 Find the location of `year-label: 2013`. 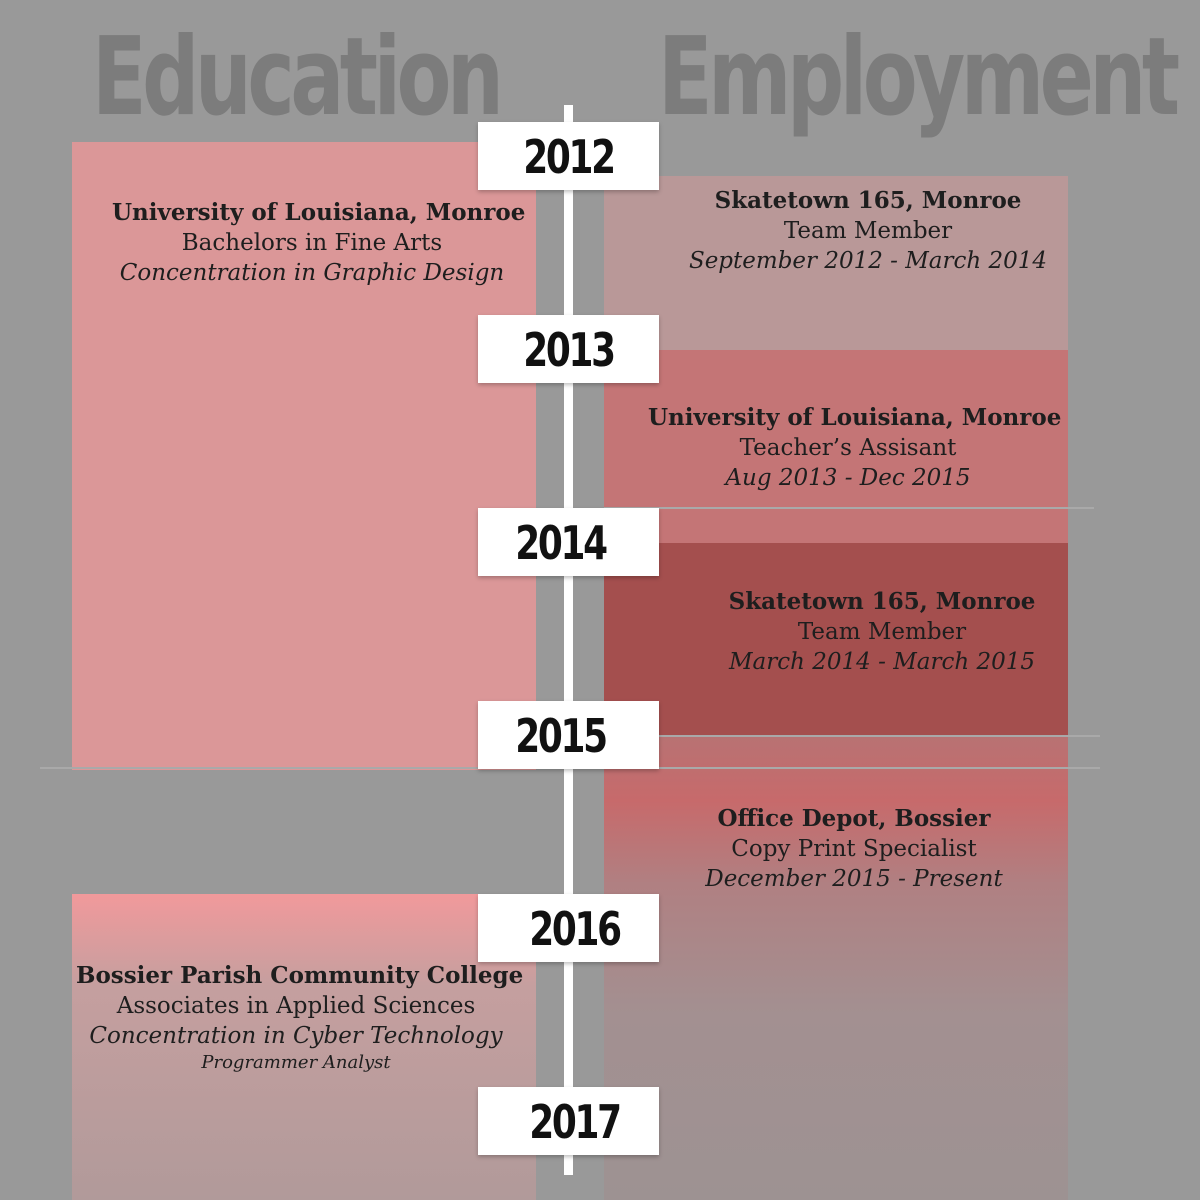

year-label: 2013 is located at coordinates (569, 350).